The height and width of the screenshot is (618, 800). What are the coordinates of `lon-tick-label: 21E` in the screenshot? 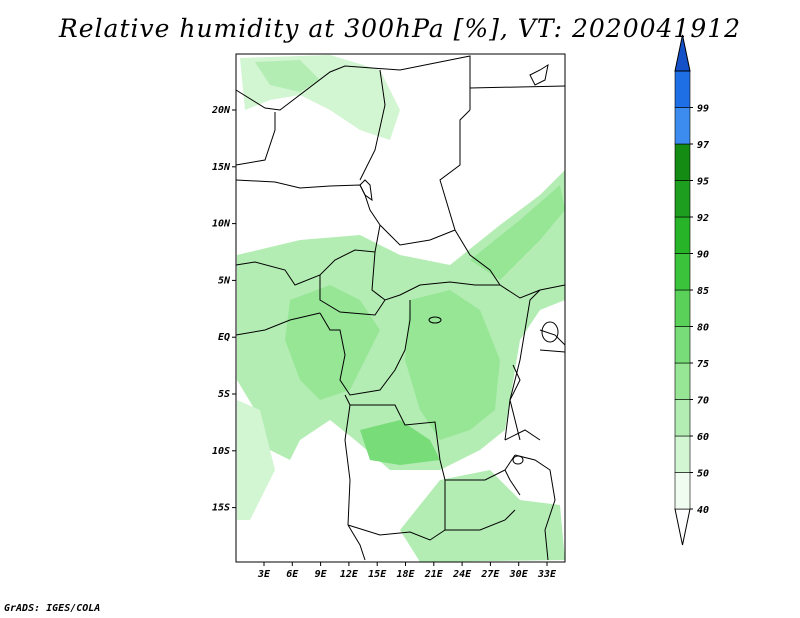 It's located at (434, 574).